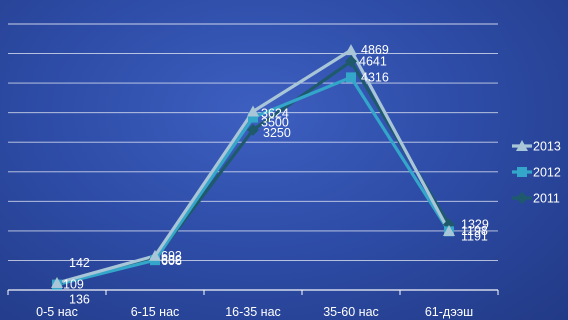  Describe the element at coordinates (375, 50) in the screenshot. I see `data-label-2013: 4869` at that location.